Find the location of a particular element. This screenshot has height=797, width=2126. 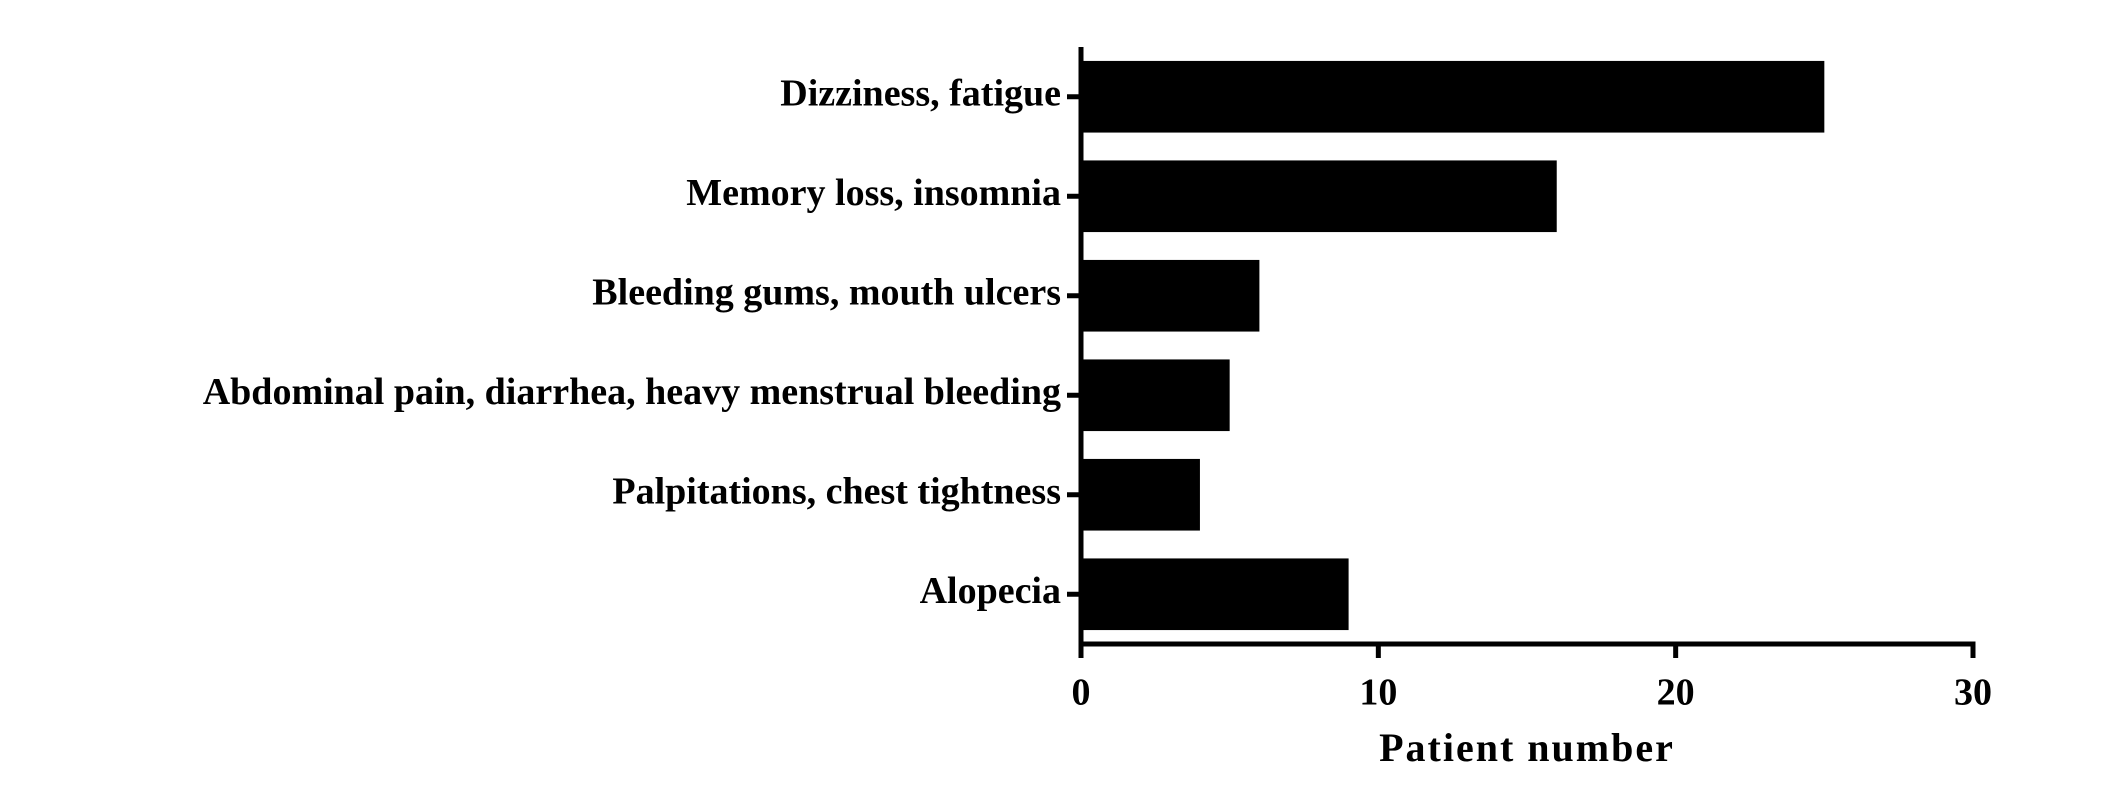

y-tick-label: Memory loss, insomnia is located at coordinates (873, 193).